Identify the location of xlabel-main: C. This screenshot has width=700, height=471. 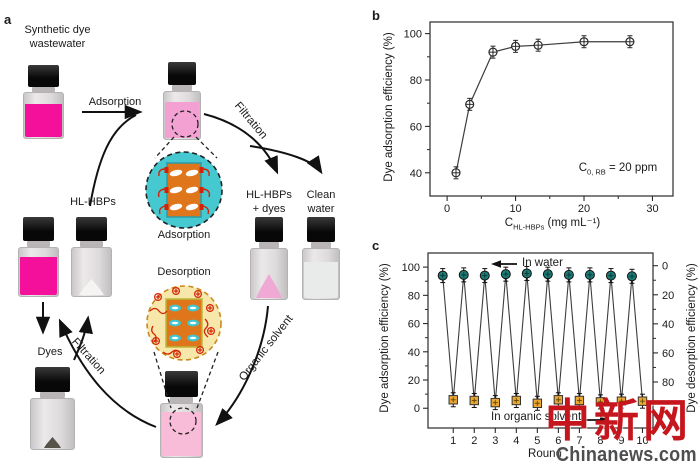
(509, 223).